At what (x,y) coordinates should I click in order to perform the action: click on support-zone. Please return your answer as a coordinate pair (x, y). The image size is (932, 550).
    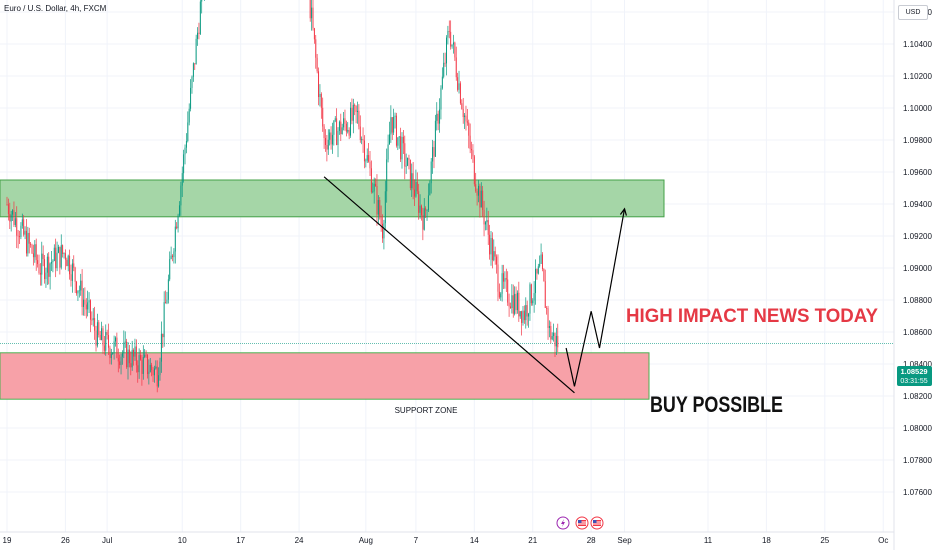
    Looking at the image, I should click on (325, 376).